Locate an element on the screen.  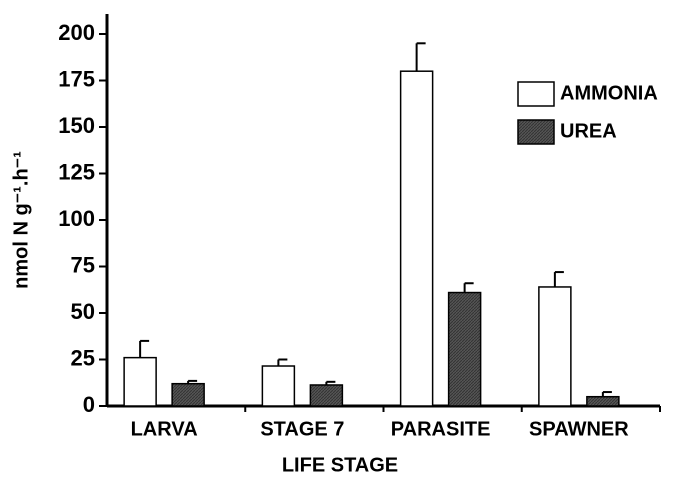
y-tick-label: 0 is located at coordinates (89, 404).